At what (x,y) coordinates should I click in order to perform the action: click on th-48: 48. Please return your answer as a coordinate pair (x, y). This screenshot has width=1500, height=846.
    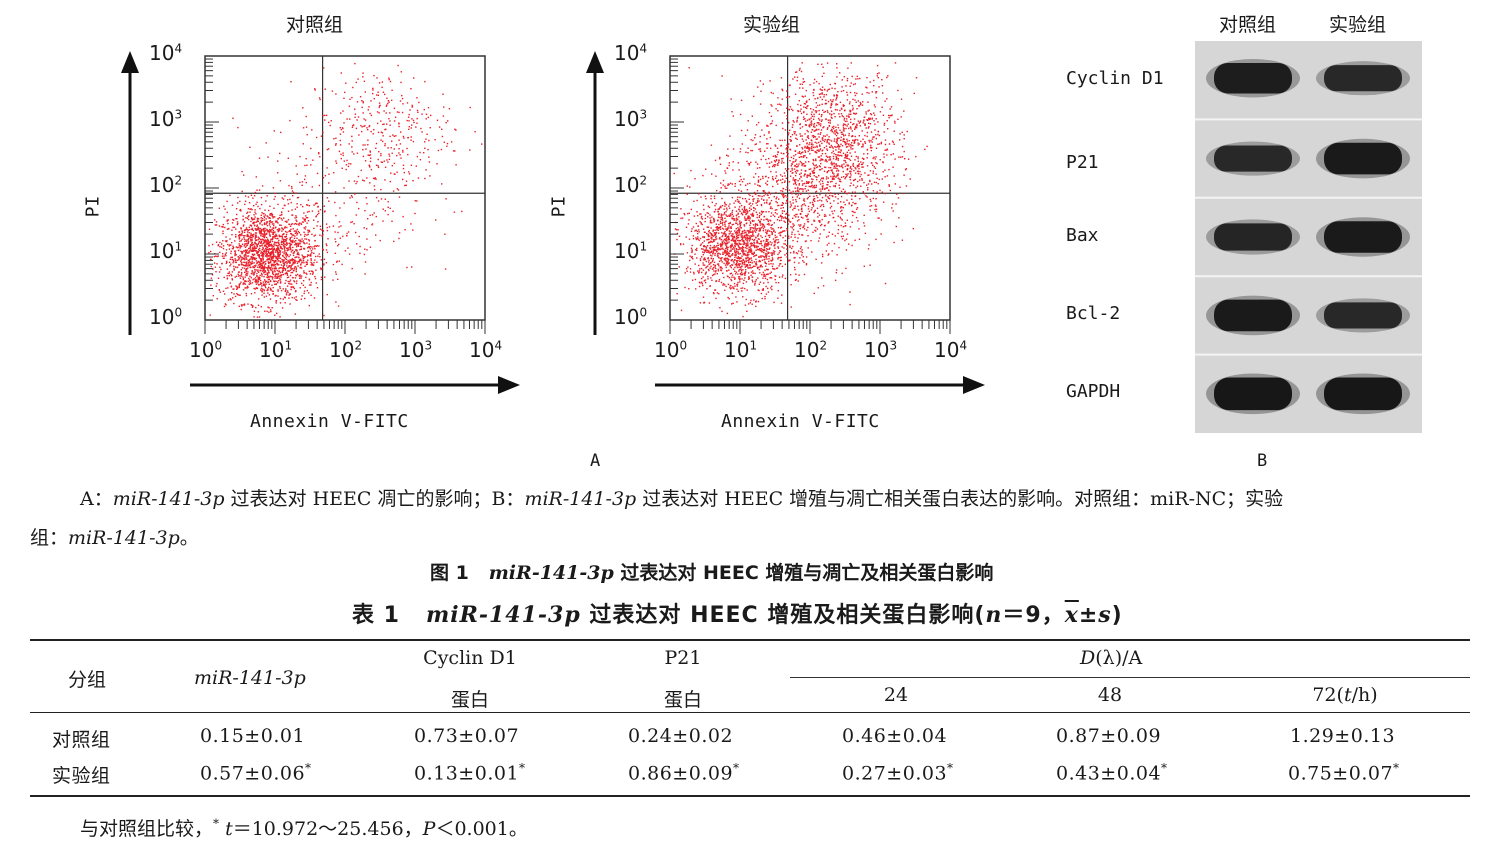
    Looking at the image, I should click on (1110, 695).